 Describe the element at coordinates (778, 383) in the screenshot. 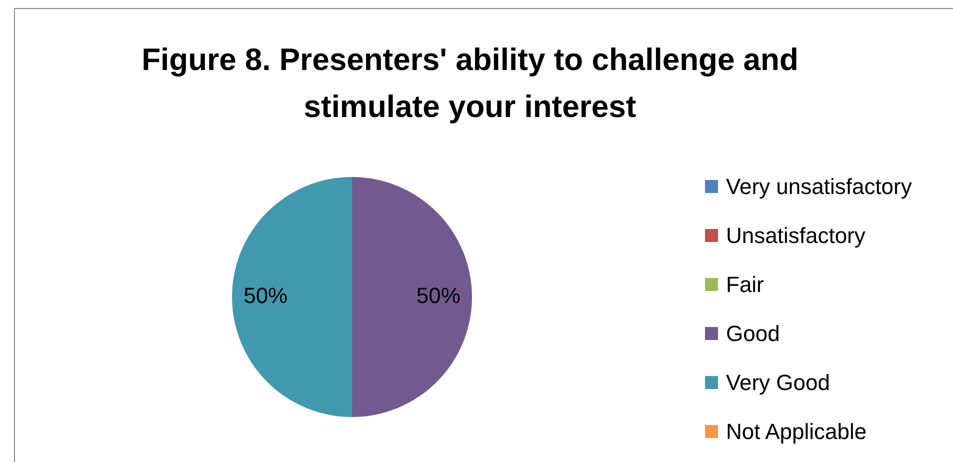

I see `legend-label: Very Good` at that location.